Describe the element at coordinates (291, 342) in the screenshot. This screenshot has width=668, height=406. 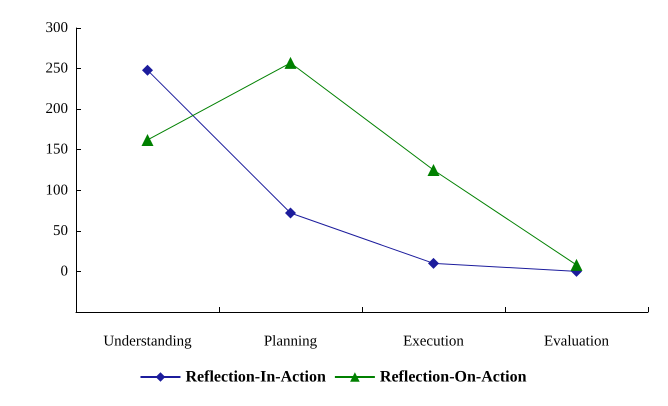
I see `x-tick-label: Planning` at that location.